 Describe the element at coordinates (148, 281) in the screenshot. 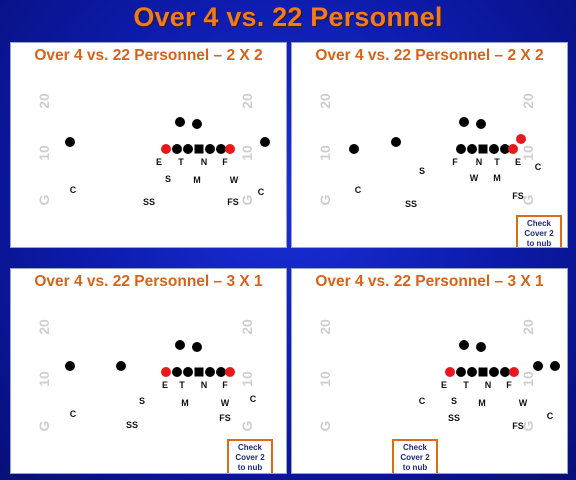

I see `panel-title: Over 4 vs. 22 Personnel – 3 X 1` at that location.